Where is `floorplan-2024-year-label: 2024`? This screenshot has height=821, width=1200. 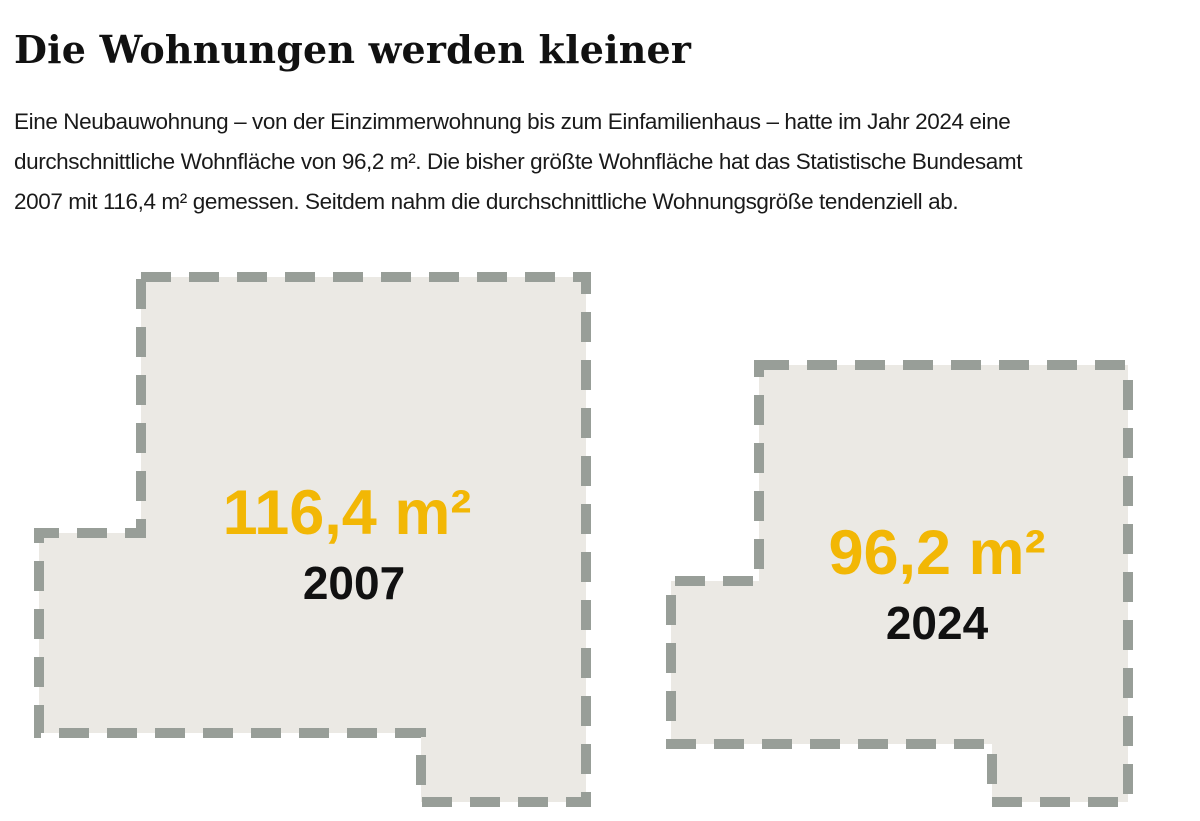
floorplan-2024-year-label: 2024 is located at coordinates (937, 623).